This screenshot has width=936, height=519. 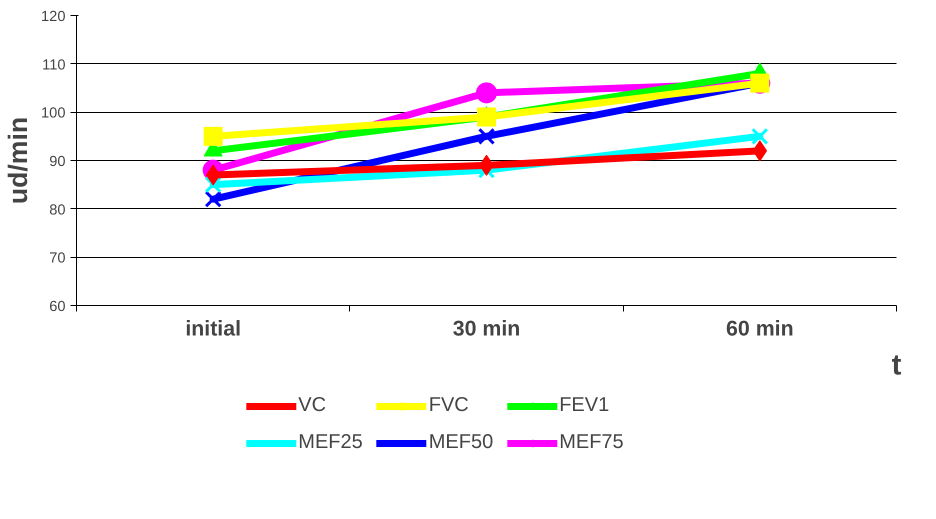 What do you see at coordinates (54, 65) in the screenshot?
I see `y-tick-label: 110` at bounding box center [54, 65].